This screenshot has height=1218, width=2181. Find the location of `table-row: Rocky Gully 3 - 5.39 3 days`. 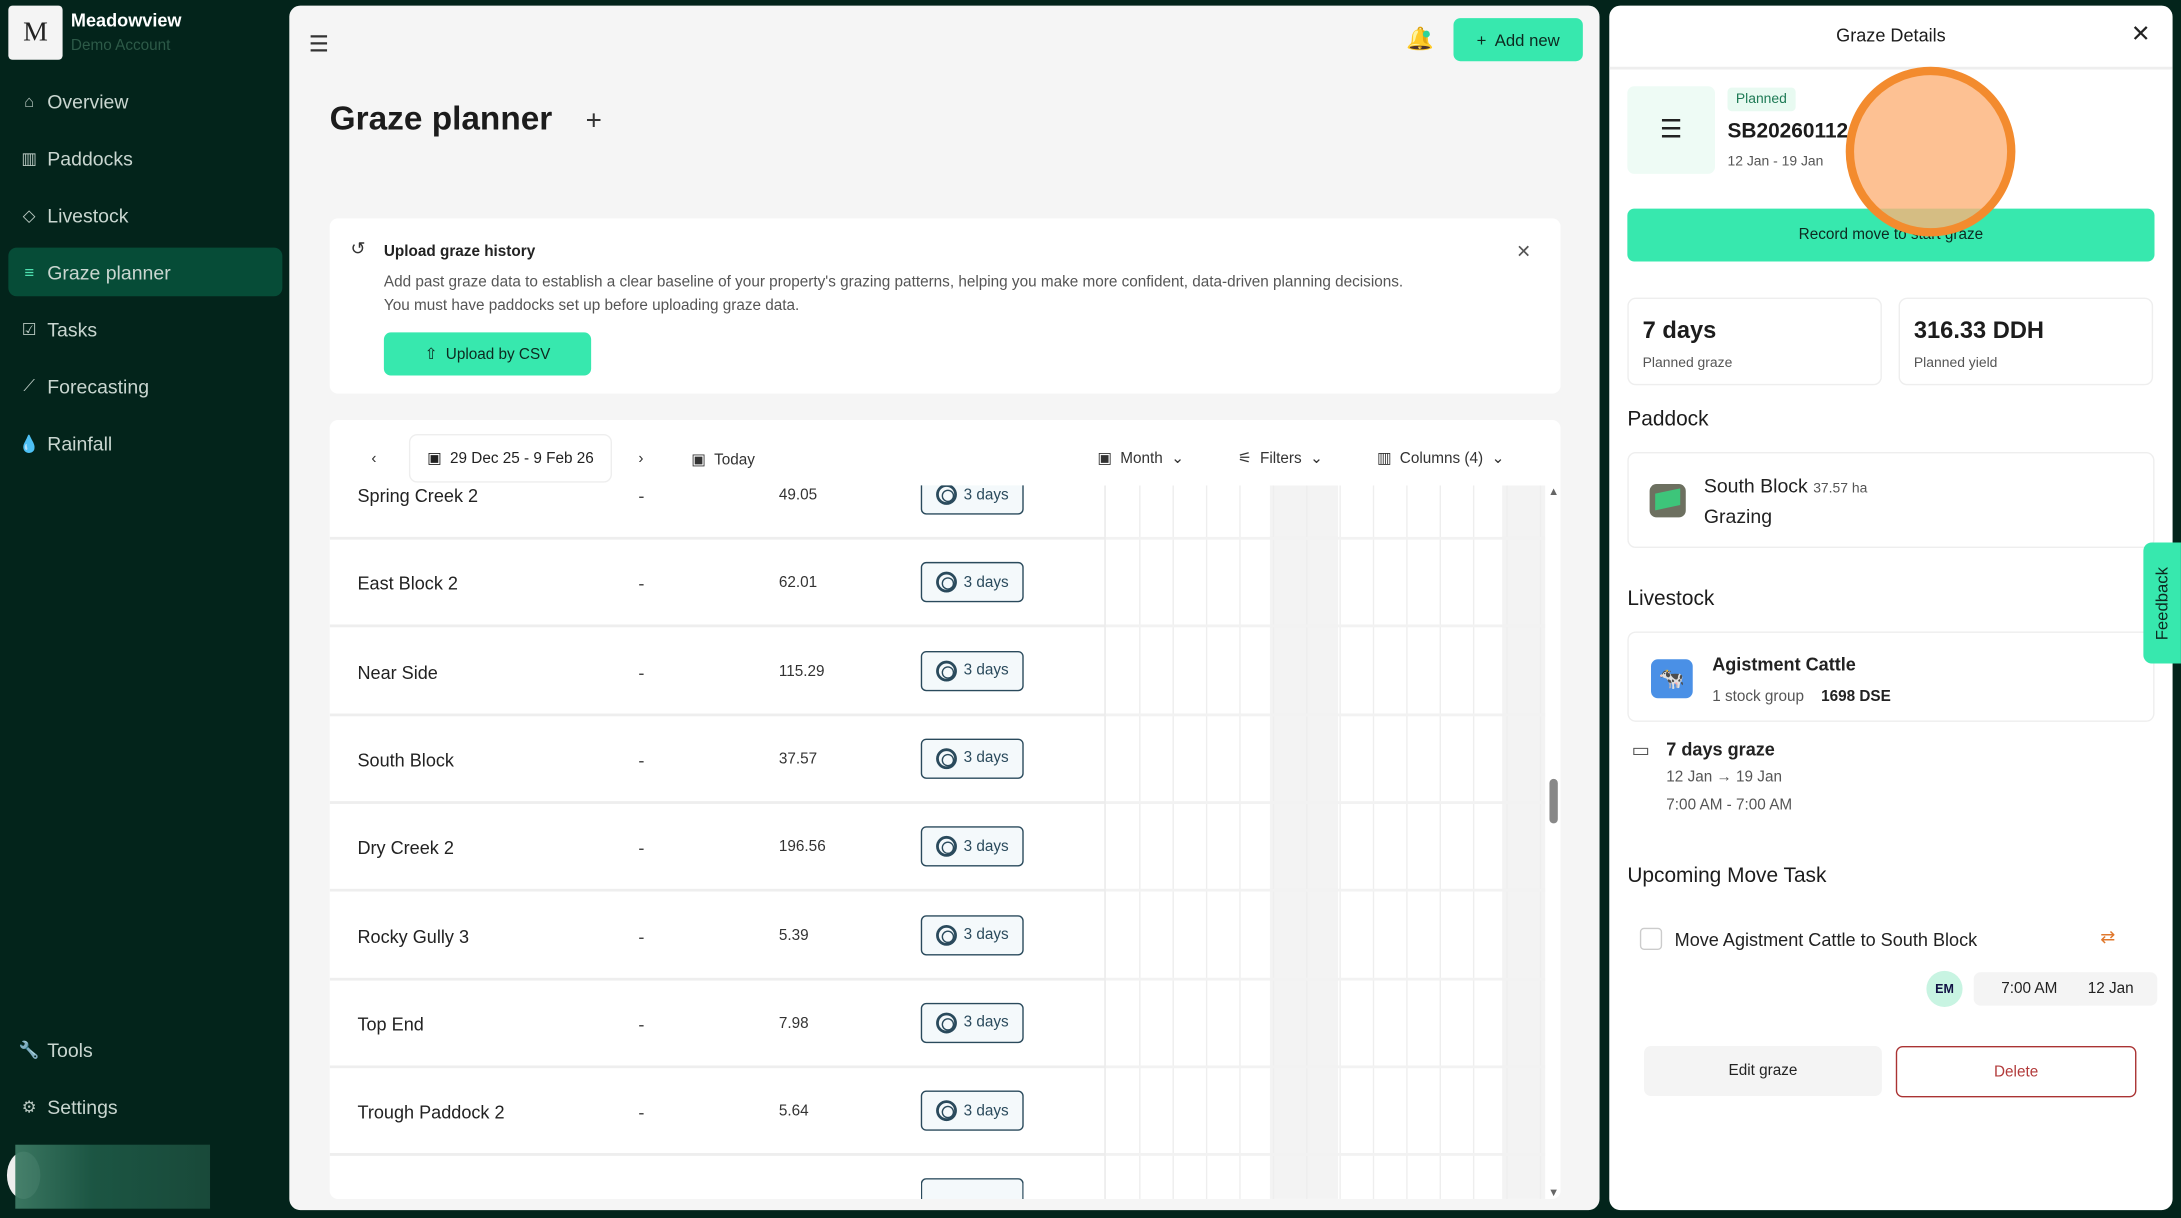

table-row: Rocky Gully 3 - 5.39 3 days is located at coordinates (717, 936).